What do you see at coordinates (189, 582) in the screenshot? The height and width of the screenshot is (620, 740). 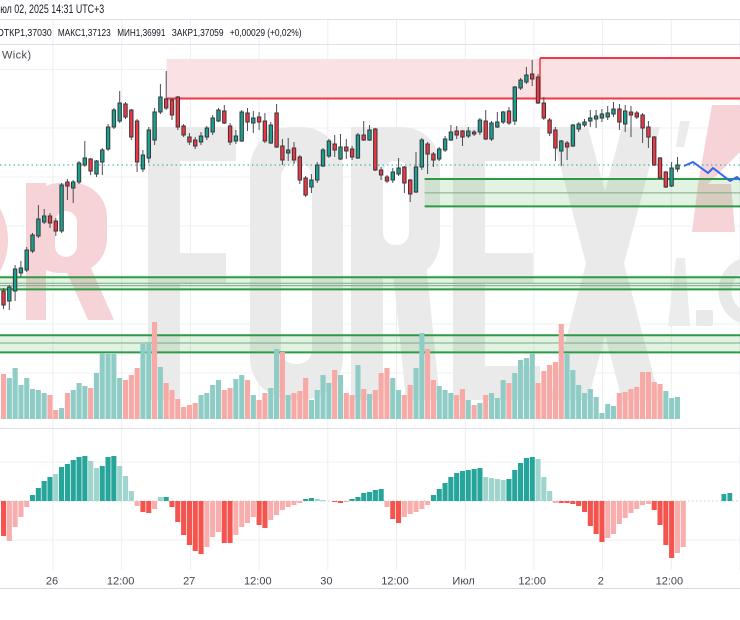 I see `svg-text: 27` at bounding box center [189, 582].